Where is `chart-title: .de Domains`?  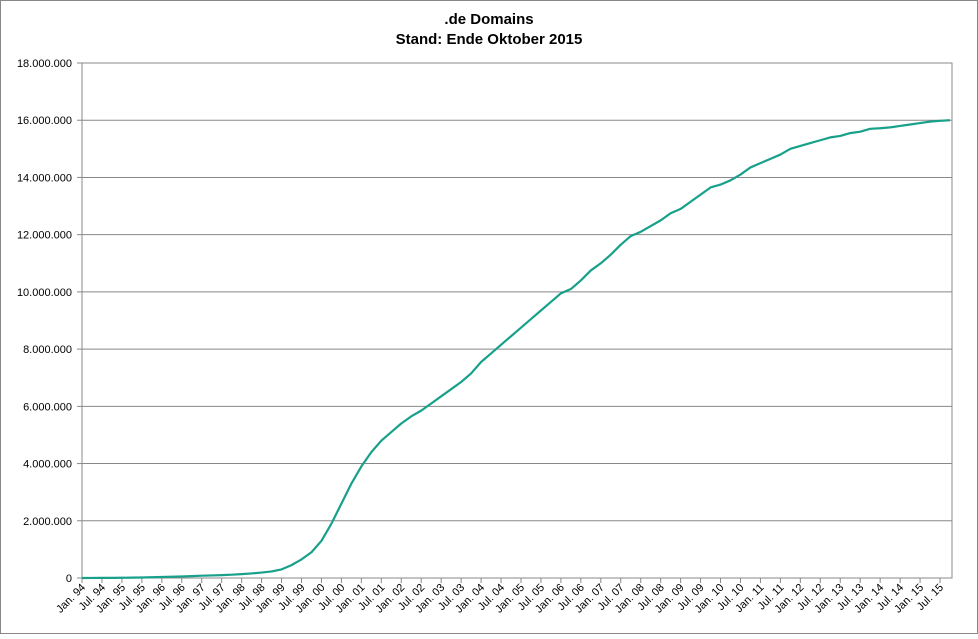 chart-title: .de Domains is located at coordinates (488, 19).